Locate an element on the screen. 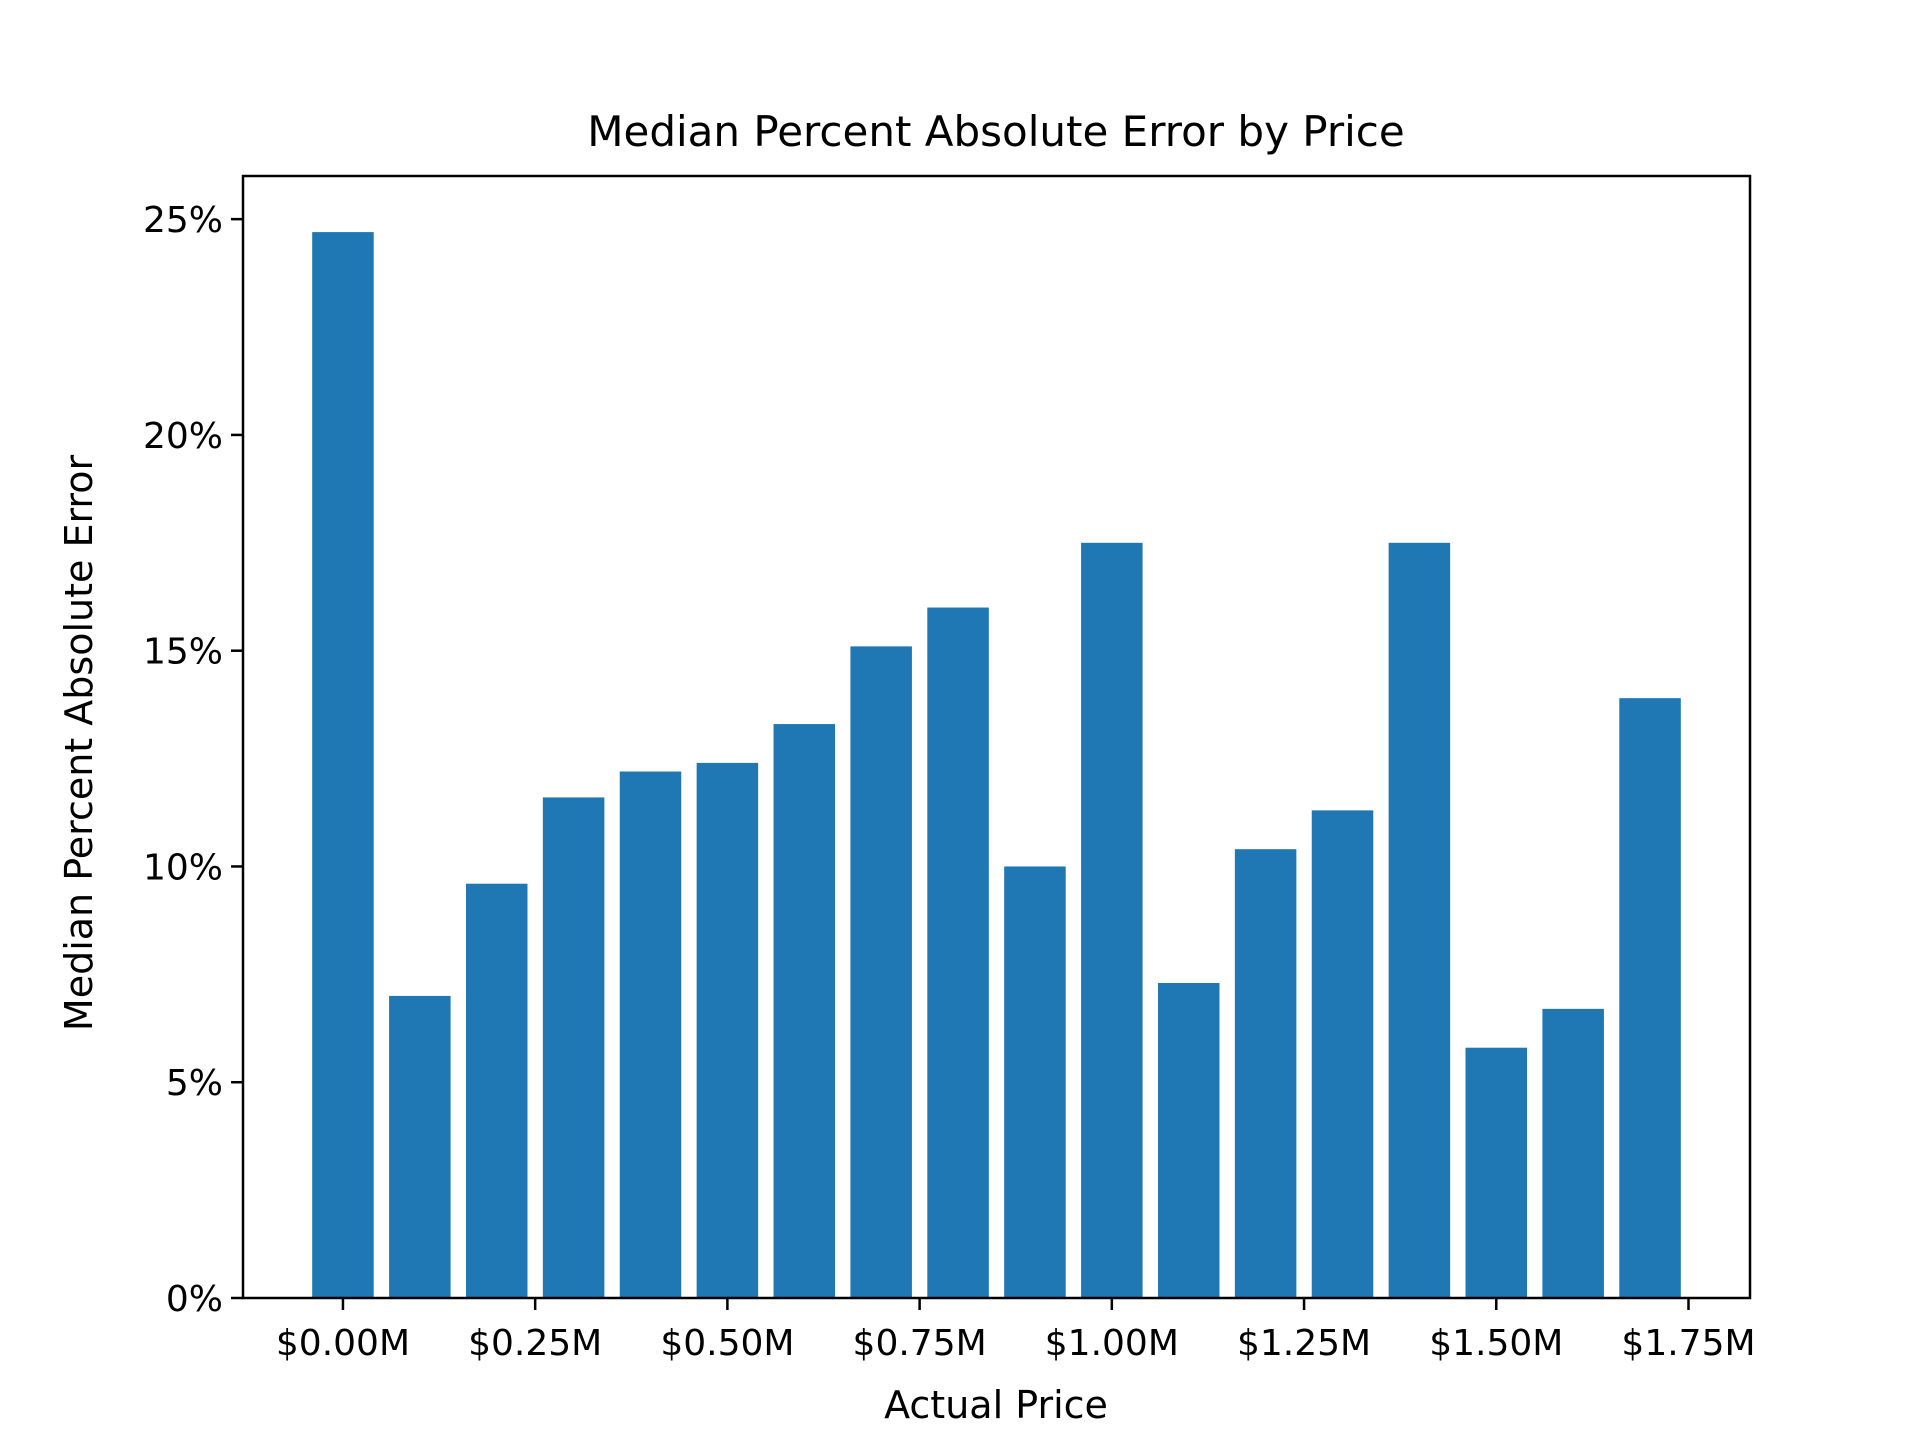 The height and width of the screenshot is (1440, 1920). x-tick-label: $1.00M is located at coordinates (1112, 1343).